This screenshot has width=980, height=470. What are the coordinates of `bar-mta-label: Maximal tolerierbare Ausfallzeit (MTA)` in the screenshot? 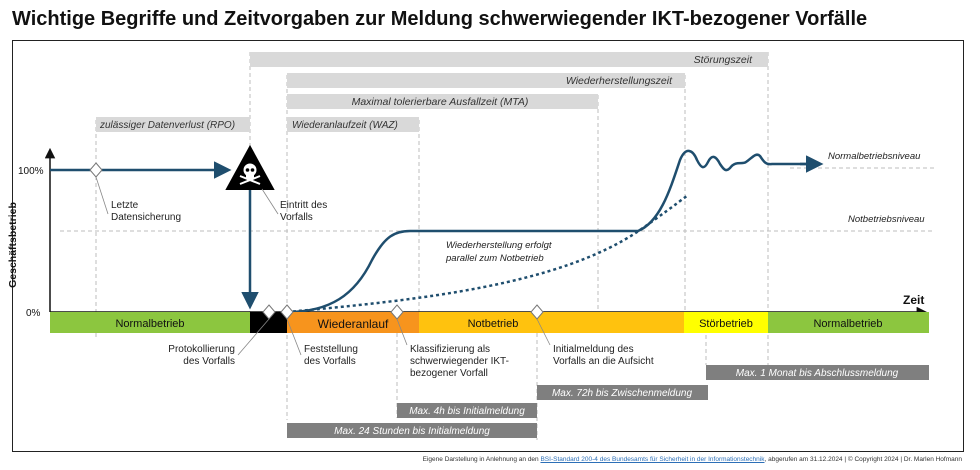 It's located at (440, 102).